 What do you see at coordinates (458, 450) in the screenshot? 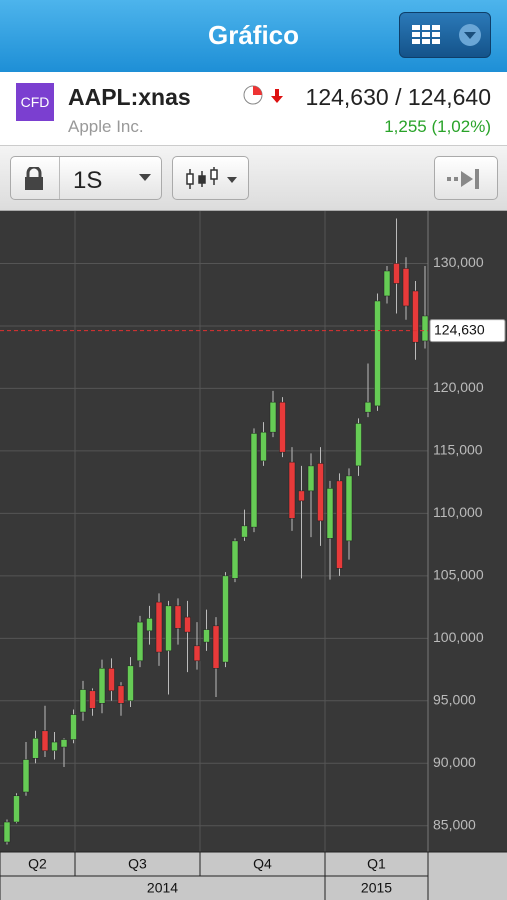
I see `y-tick-label: 115,000` at bounding box center [458, 450].